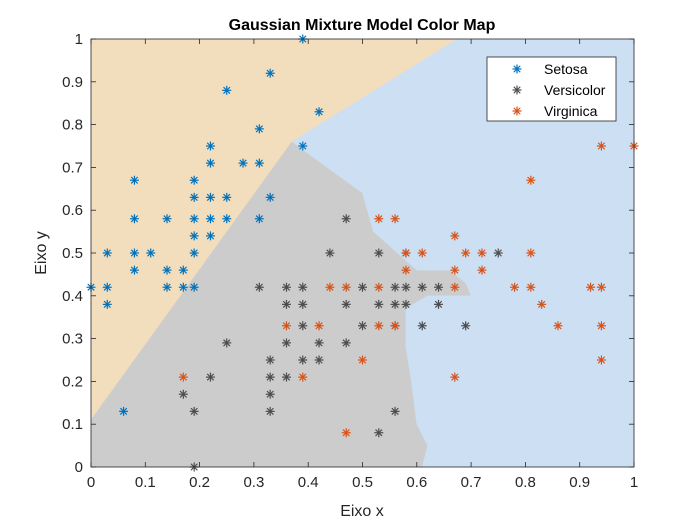 Image resolution: width=700 pixels, height=525 pixels. I want to click on legend-marker-virginica, so click(517, 111).